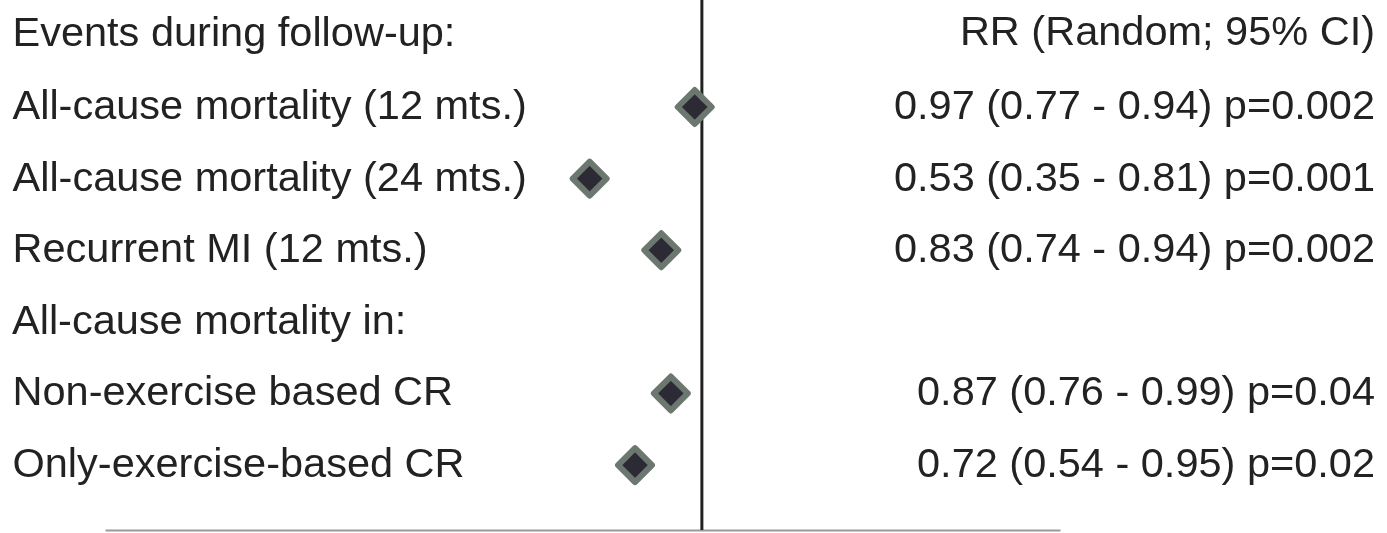 Image resolution: width=1387 pixels, height=533 pixels. I want to click on data-label: 0.72 (0.54 - 0.95) p=0.02, so click(1146, 463).